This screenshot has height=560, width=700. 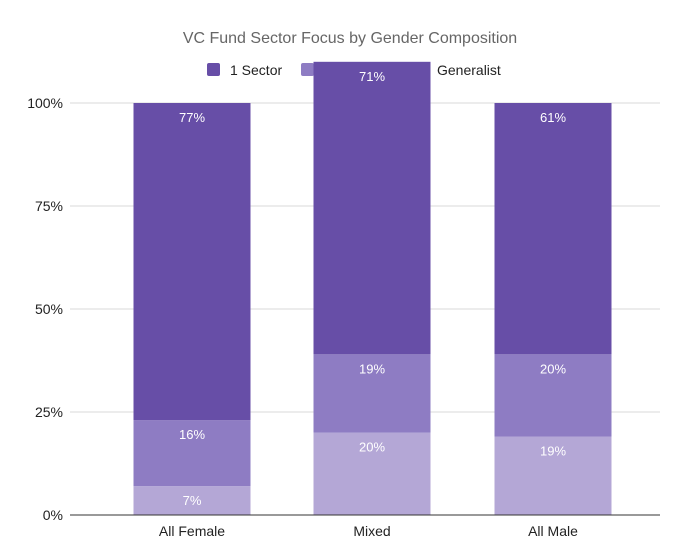 I want to click on legend-item-1-sector: 1 Sector, so click(x=244, y=70).